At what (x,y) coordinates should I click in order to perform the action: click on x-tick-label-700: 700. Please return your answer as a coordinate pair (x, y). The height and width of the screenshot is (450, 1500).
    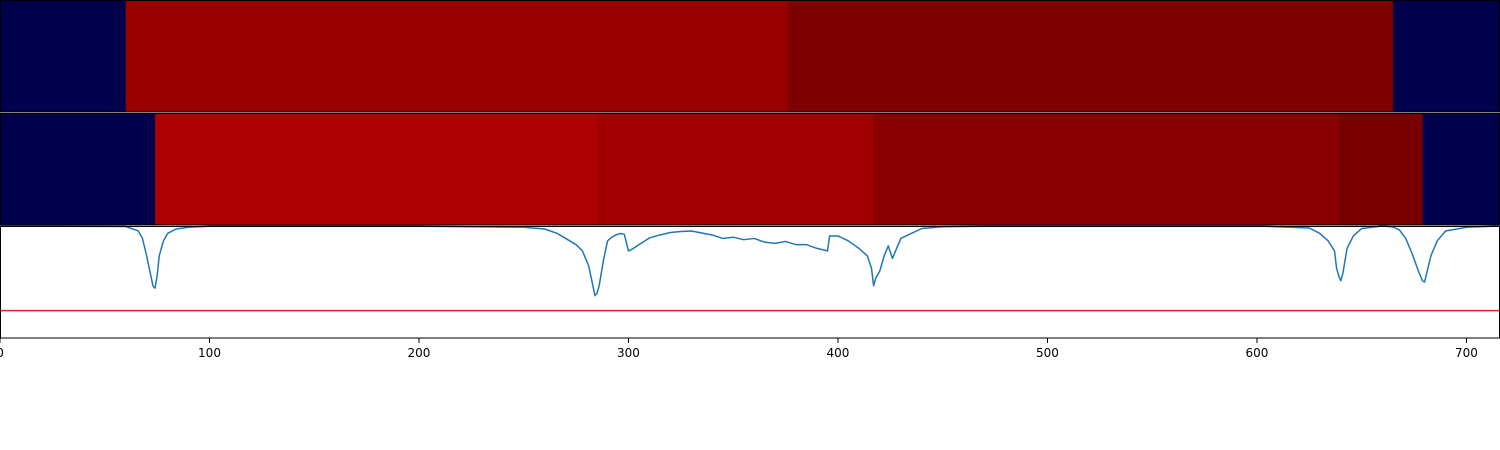
    Looking at the image, I should click on (1466, 353).